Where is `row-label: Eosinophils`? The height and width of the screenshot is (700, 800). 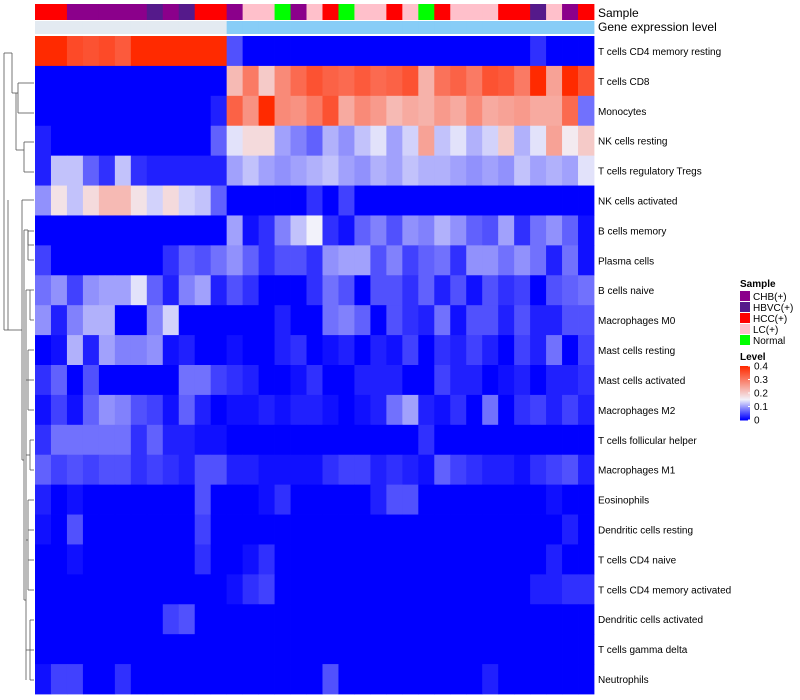
row-label: Eosinophils is located at coordinates (623, 501).